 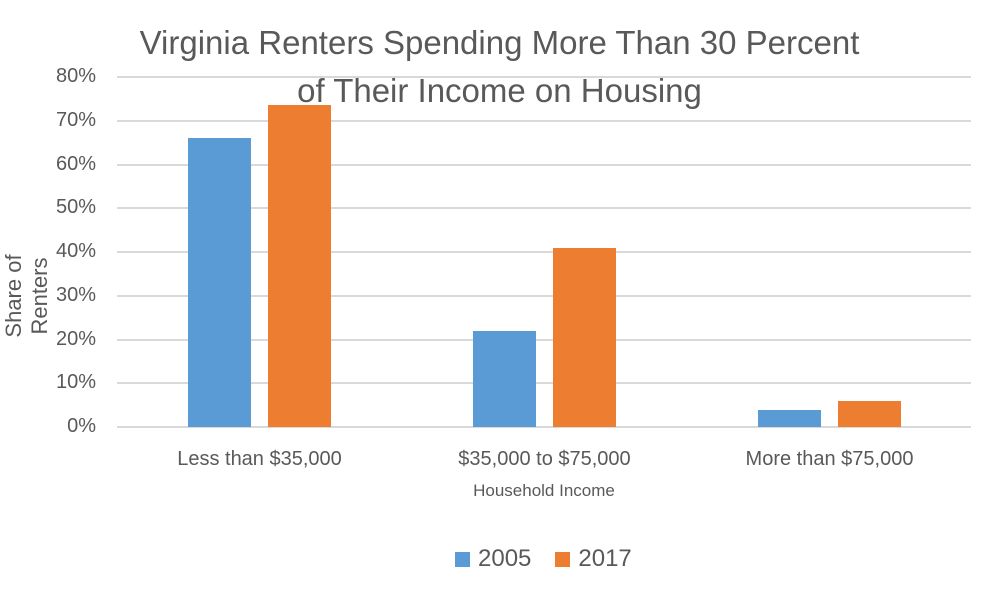 I want to click on legend-item-2005: 2005, so click(x=493, y=559).